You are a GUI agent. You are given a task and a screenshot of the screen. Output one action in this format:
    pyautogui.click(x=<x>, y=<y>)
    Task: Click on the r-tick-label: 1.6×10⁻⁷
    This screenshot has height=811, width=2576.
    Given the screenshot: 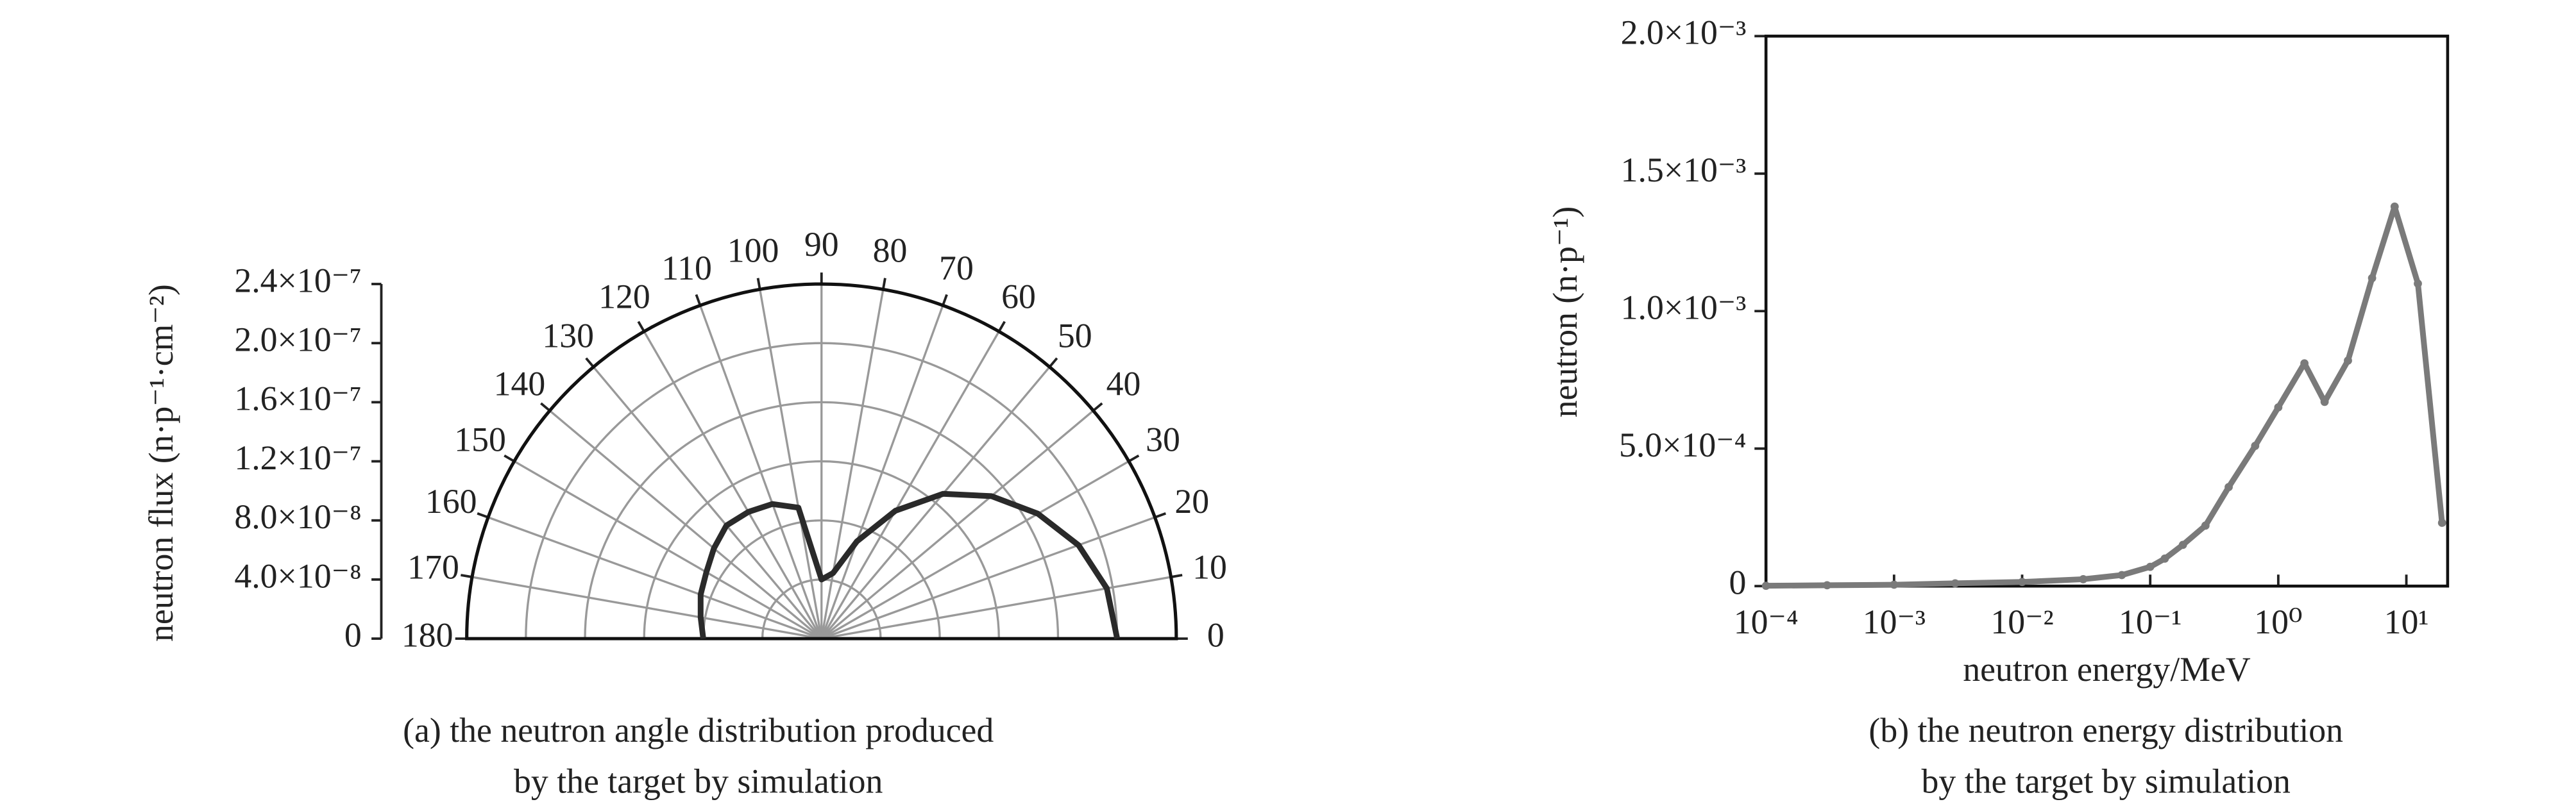 What is the action you would take?
    pyautogui.click(x=297, y=399)
    